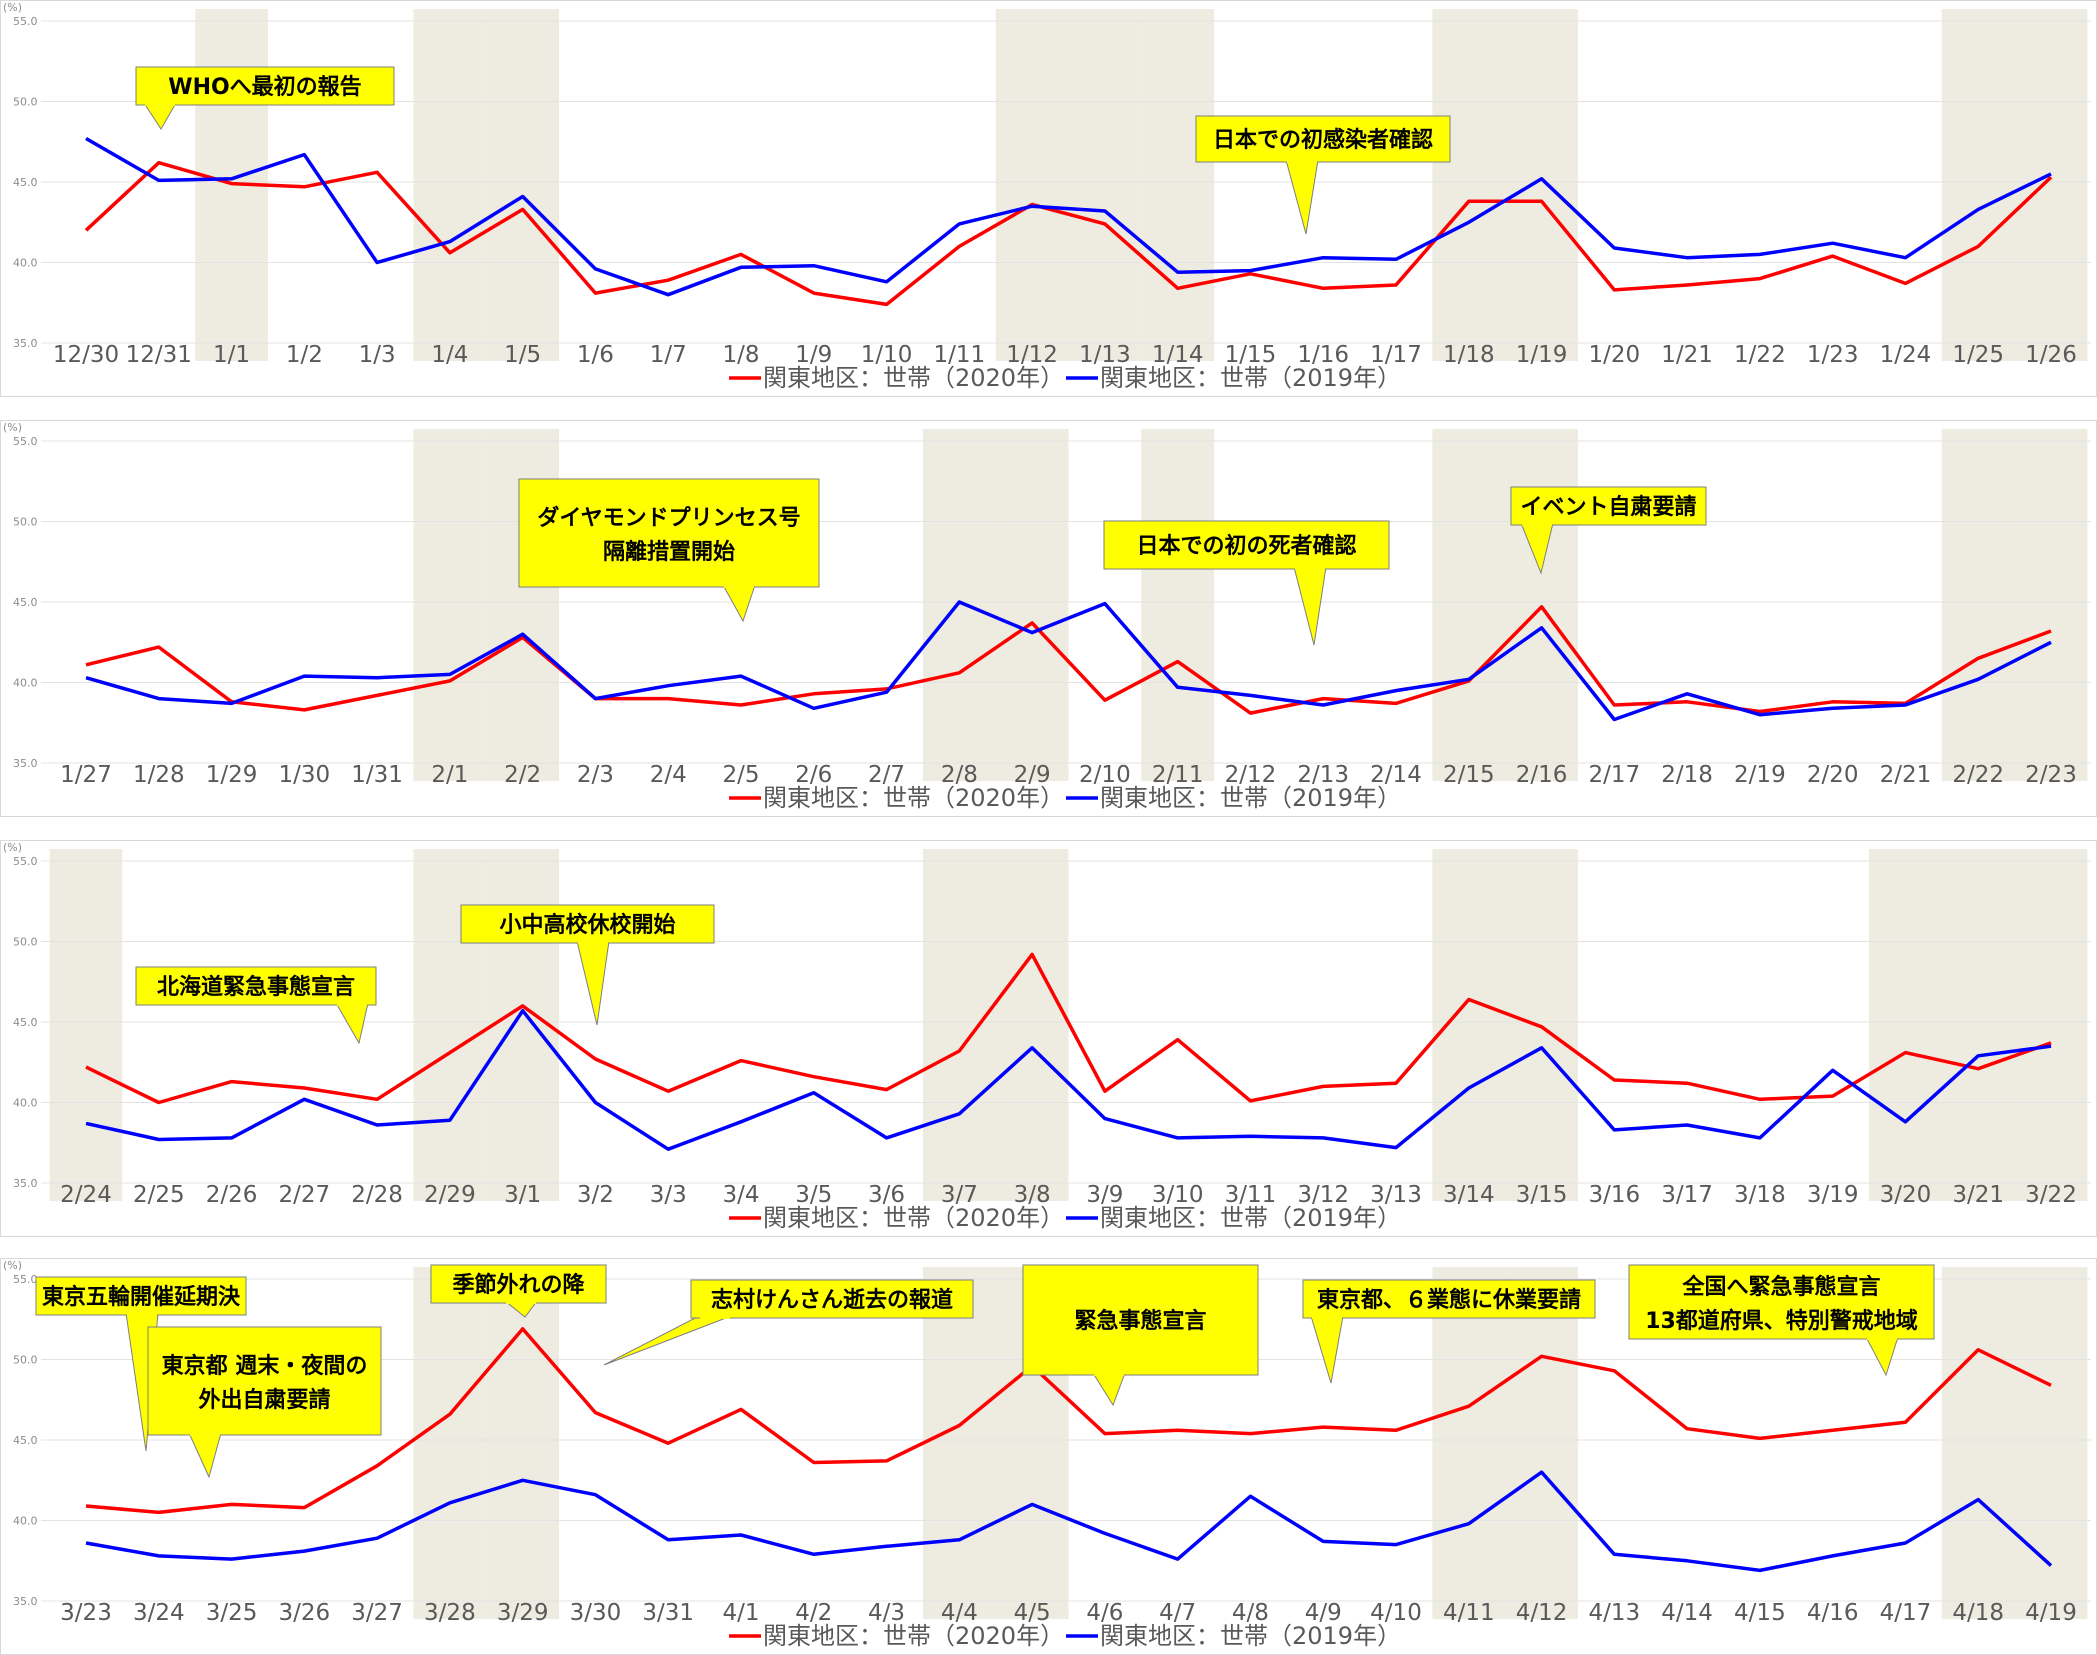  Describe the element at coordinates (1687, 355) in the screenshot. I see `x-tick-label: 1/21` at that location.